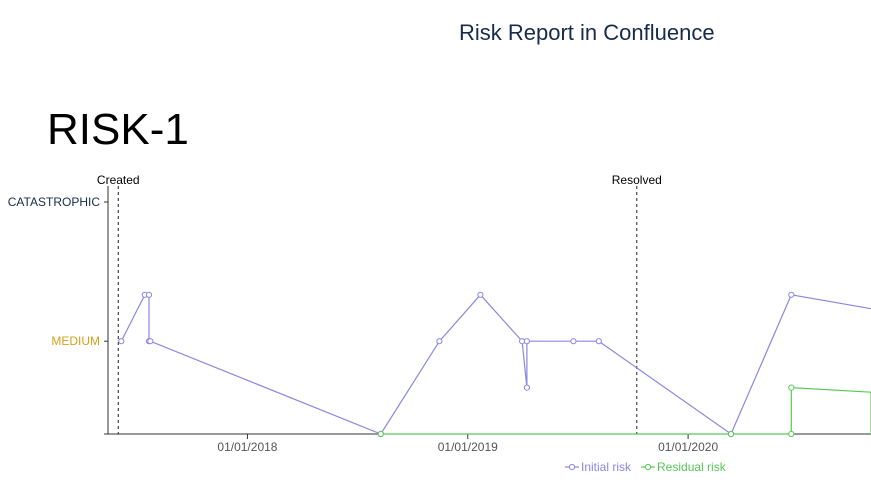 This screenshot has height=496, width=871. What do you see at coordinates (468, 447) in the screenshot?
I see `x-tick-label: 01/01/2019` at bounding box center [468, 447].